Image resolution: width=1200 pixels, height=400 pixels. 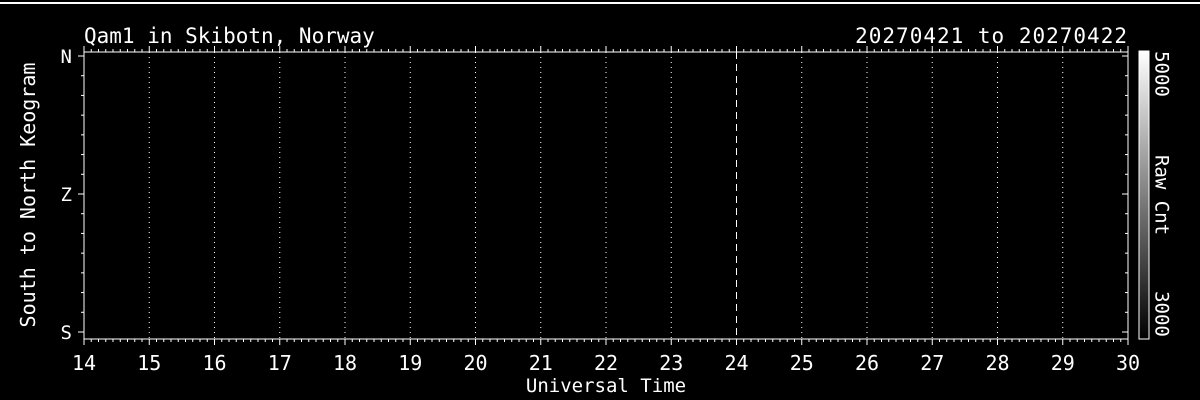 What do you see at coordinates (28, 195) in the screenshot?
I see `y-axis-title: South to North Keogram` at bounding box center [28, 195].